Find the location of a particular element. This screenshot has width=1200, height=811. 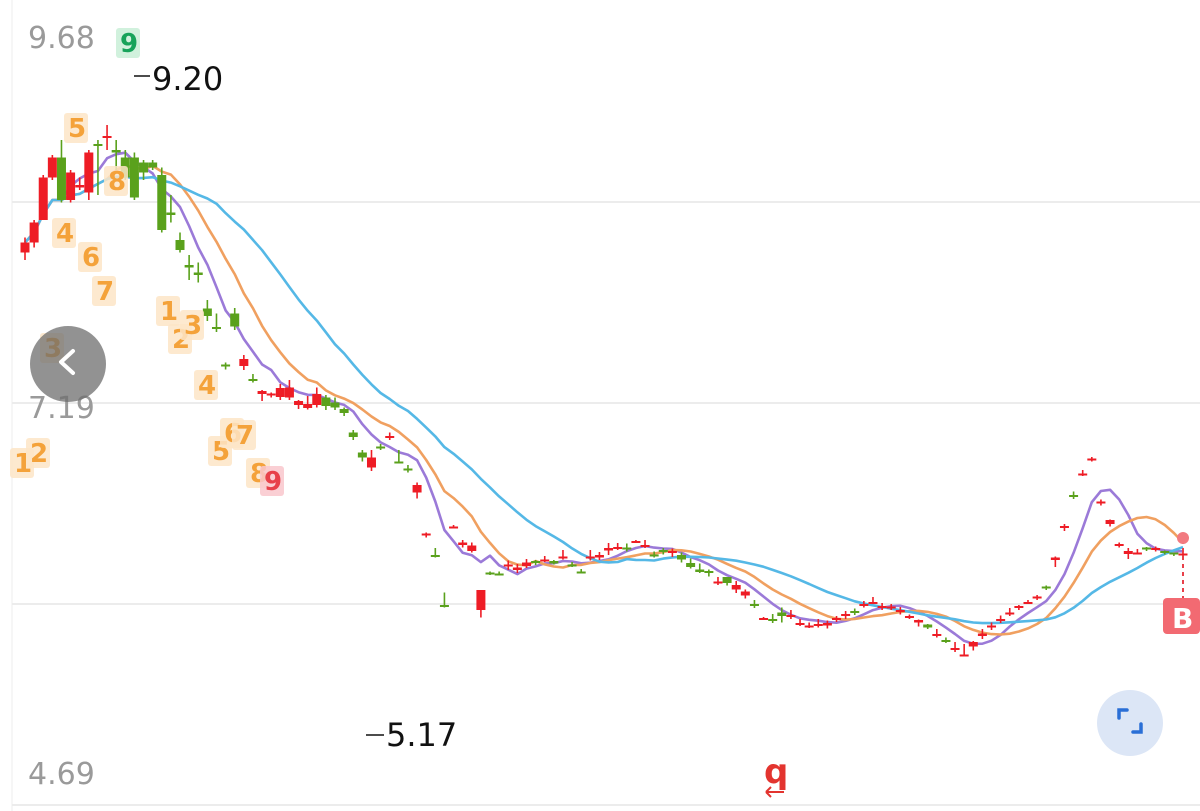

sequence-number: 4 is located at coordinates (65, 234).